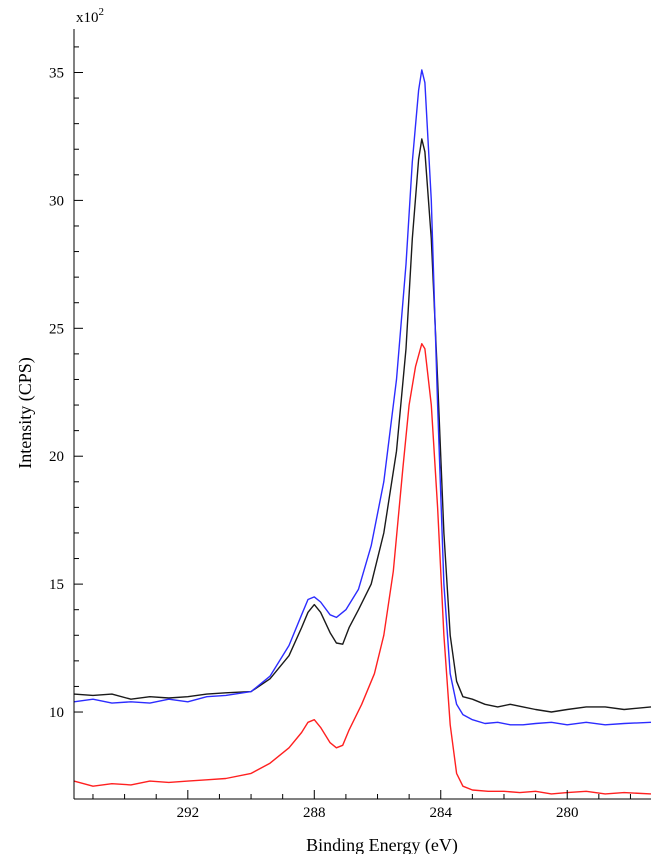 The image size is (652, 854). Describe the element at coordinates (102, 12) in the screenshot. I see `y-axis-multiplier-exponent: 2` at that location.